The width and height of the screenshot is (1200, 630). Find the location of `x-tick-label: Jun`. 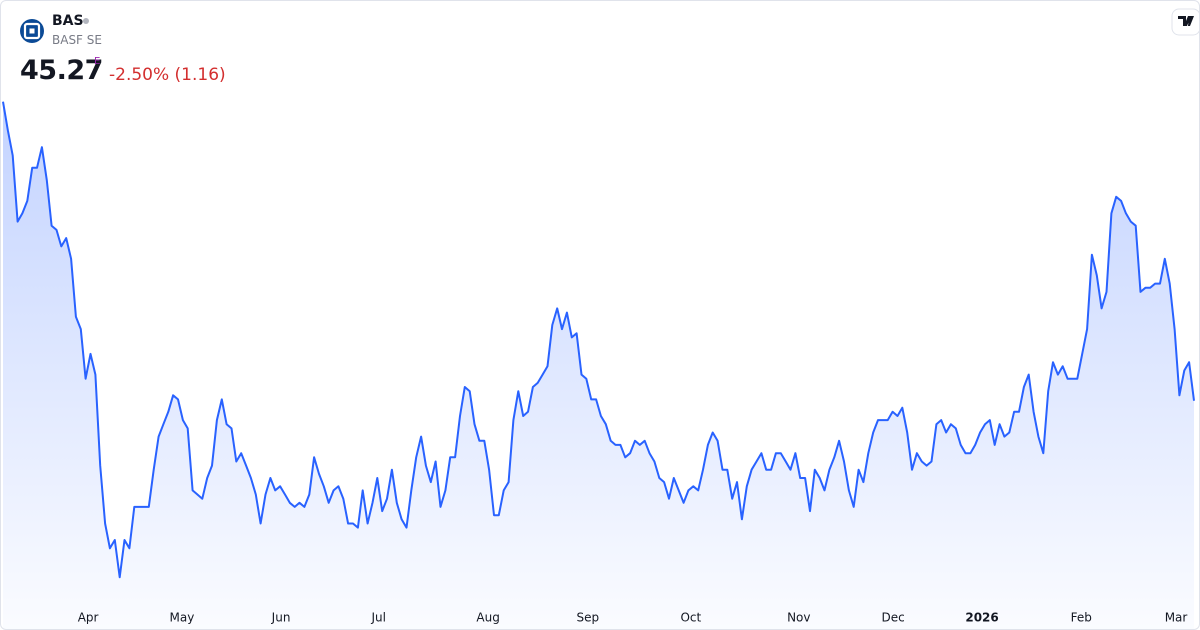

x-tick-label: Jun is located at coordinates (281, 618).